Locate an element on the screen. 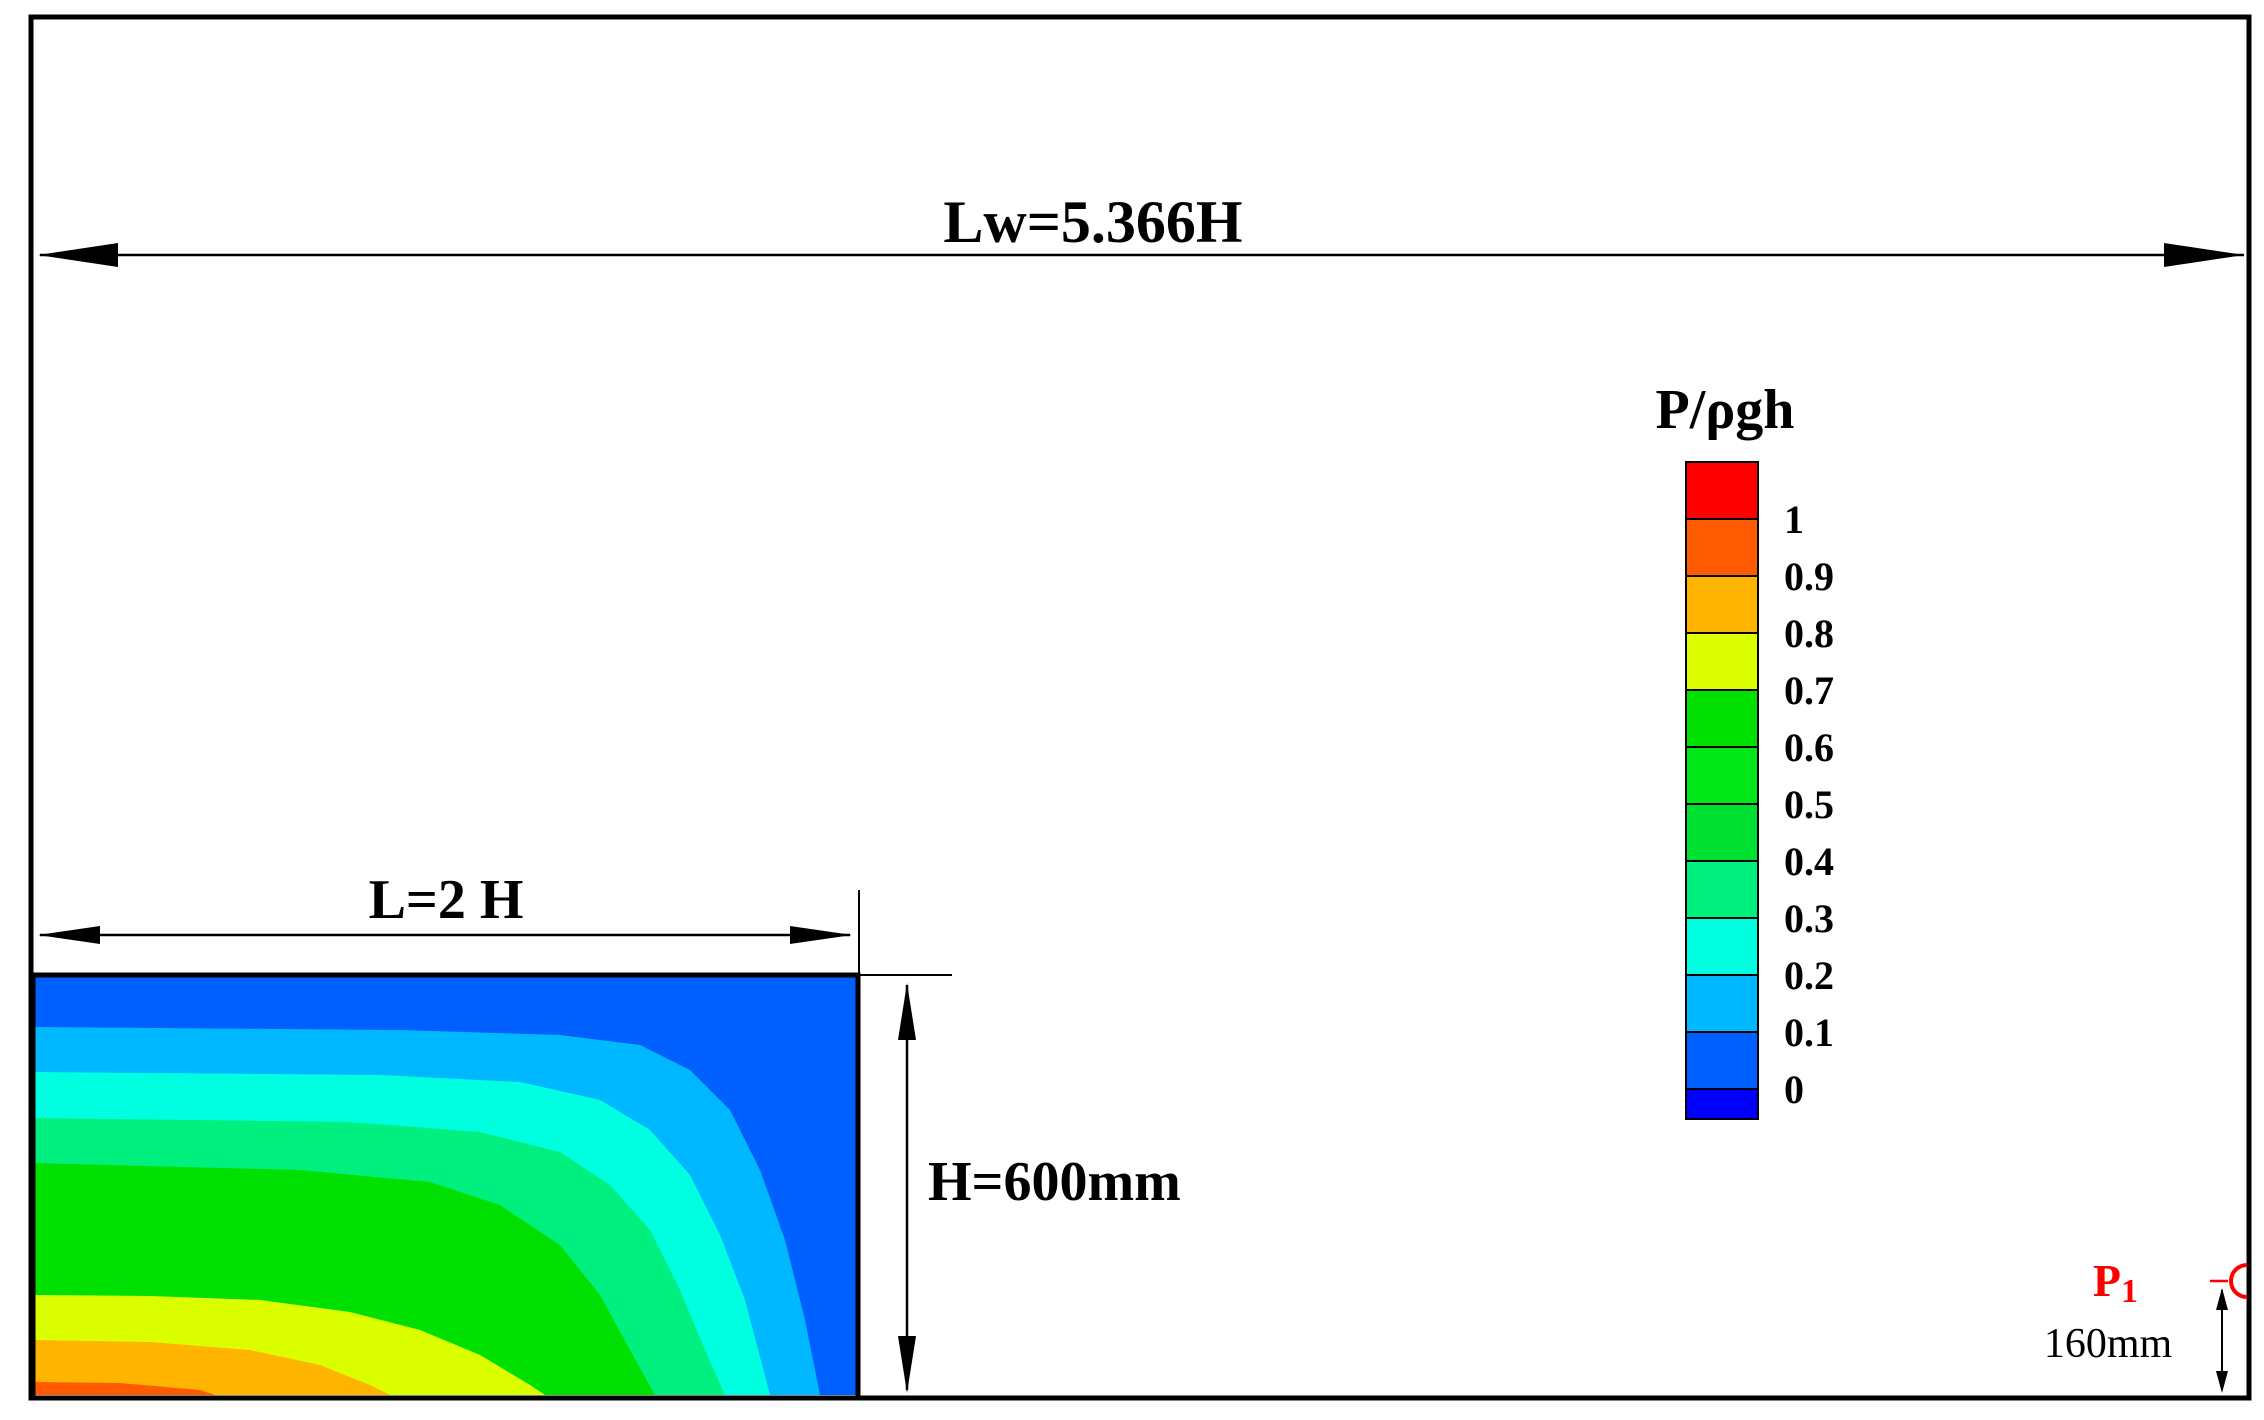 The height and width of the screenshot is (1420, 2264). domain-width-dimension: Lw=5.366H is located at coordinates (1141, 228).